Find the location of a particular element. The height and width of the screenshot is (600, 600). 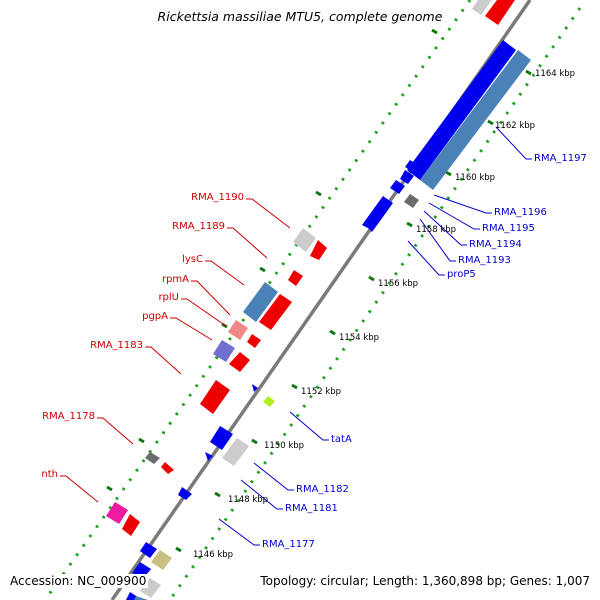

gene-rma-1182-blue is located at coordinates (221, 438).